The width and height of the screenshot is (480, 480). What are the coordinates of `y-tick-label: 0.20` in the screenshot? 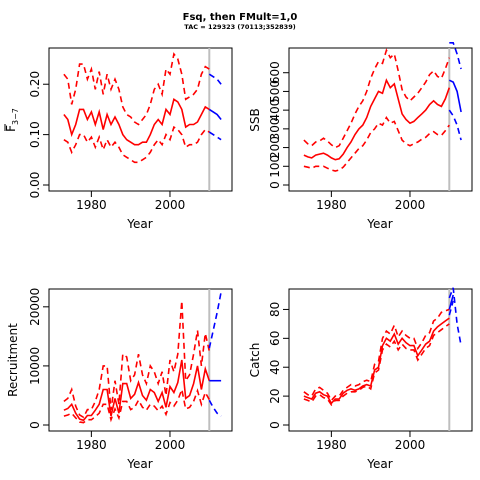 It's located at (35, 84).